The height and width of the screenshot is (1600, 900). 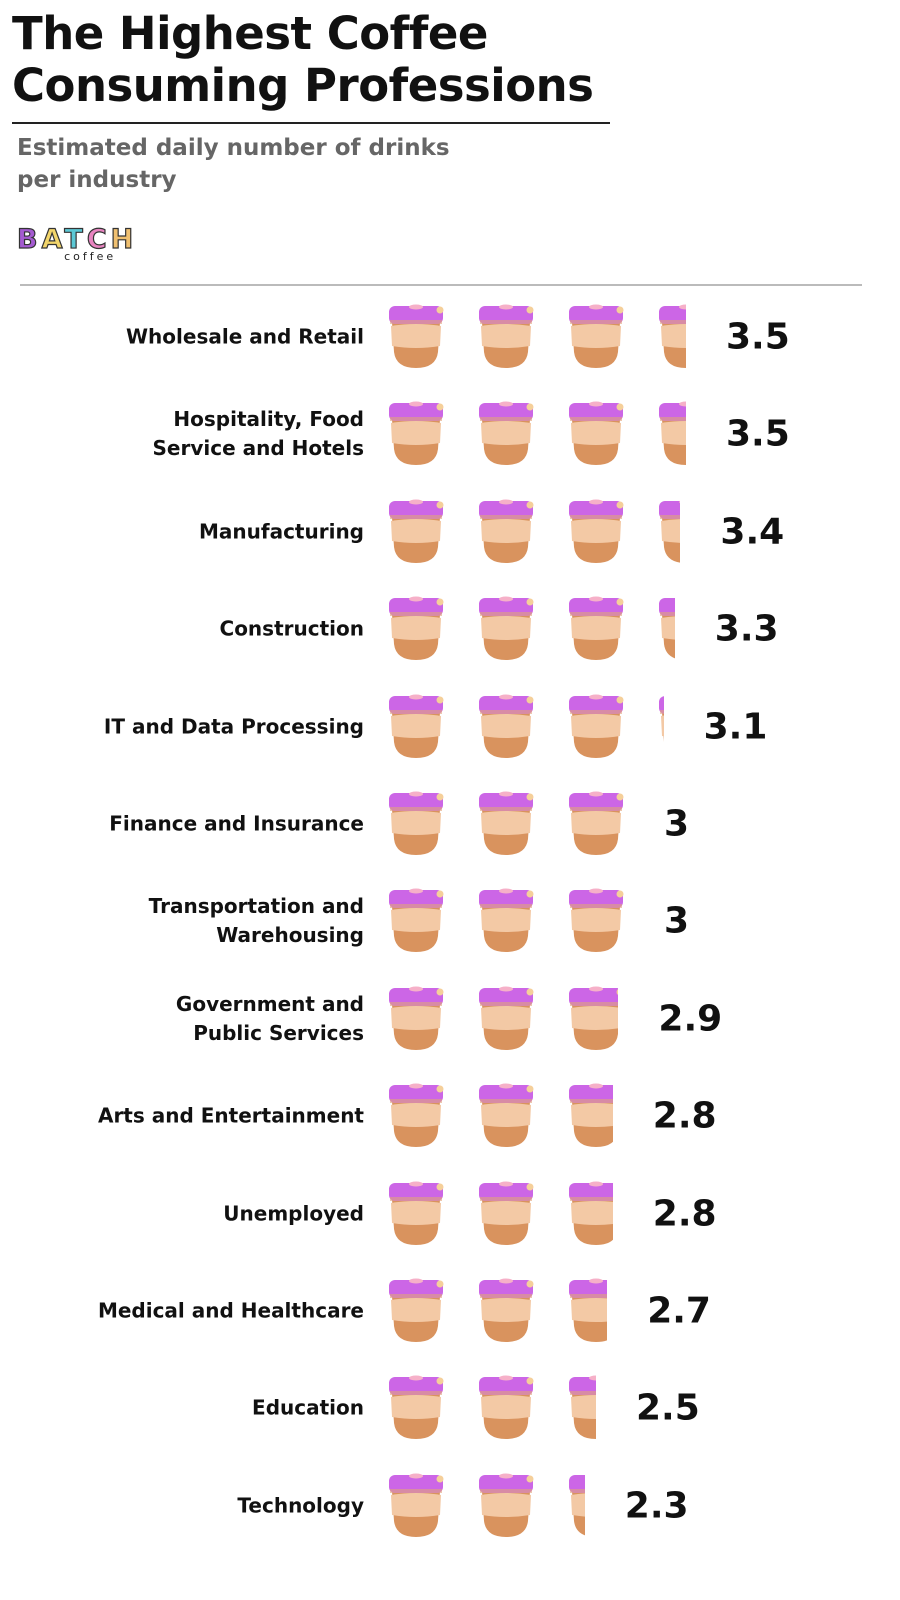 What do you see at coordinates (291, 628) in the screenshot?
I see `category-label-line: Construction` at bounding box center [291, 628].